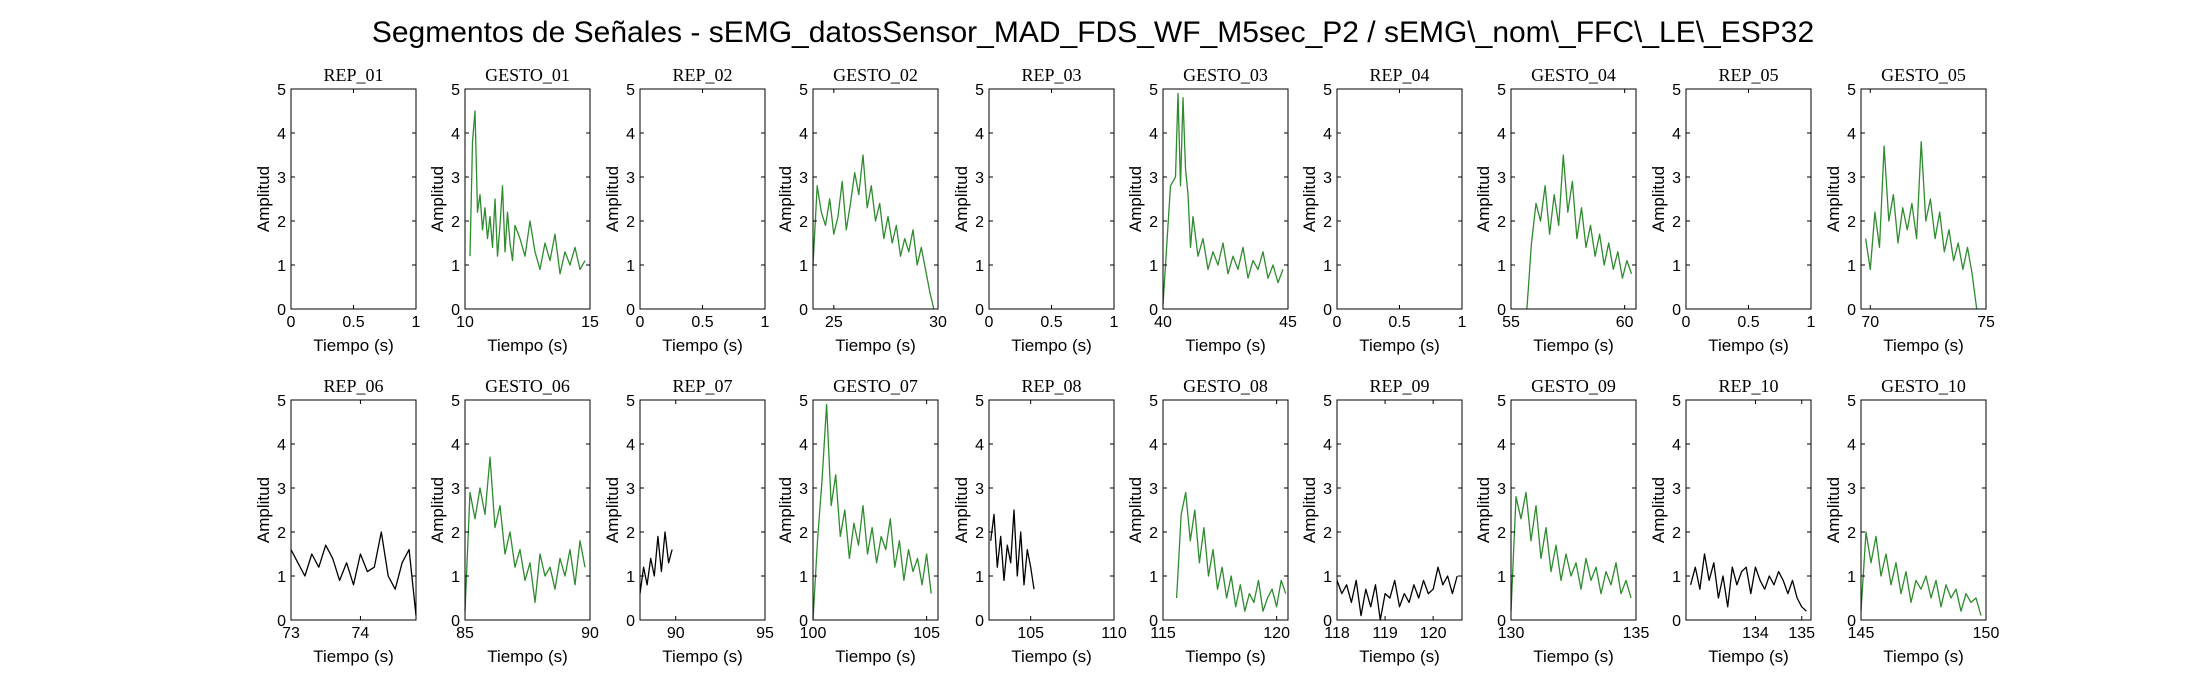  What do you see at coordinates (834, 322) in the screenshot?
I see `x-tick-label: 25` at bounding box center [834, 322].